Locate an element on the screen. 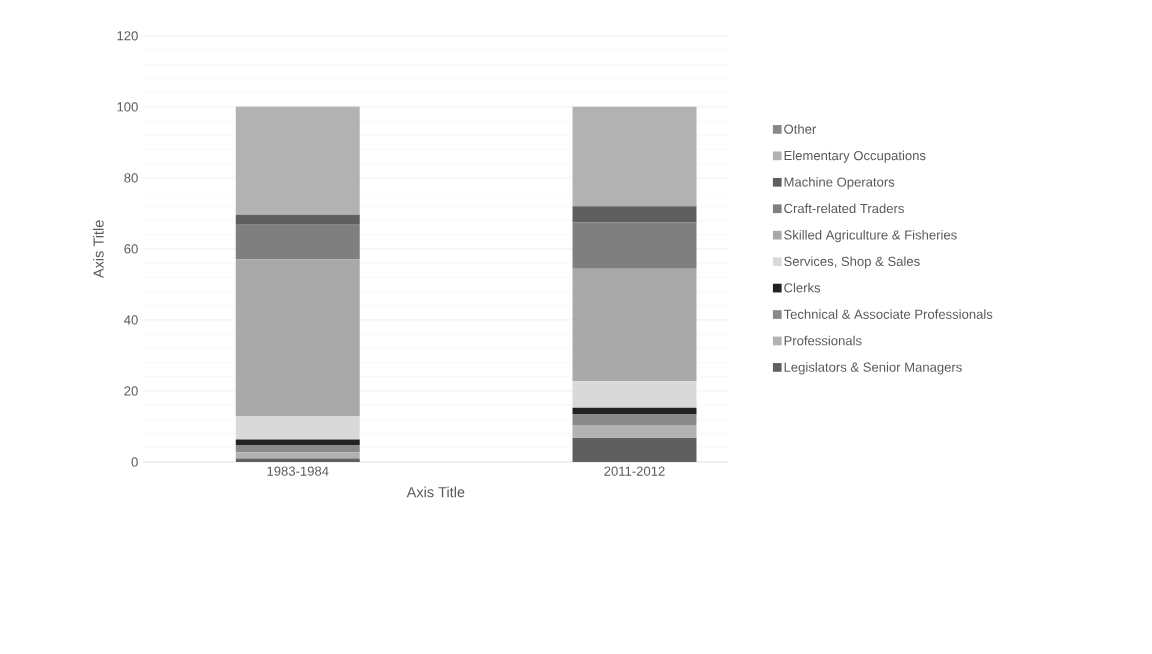 The image size is (1152, 654). y-tick-label: 60 is located at coordinates (131, 249).